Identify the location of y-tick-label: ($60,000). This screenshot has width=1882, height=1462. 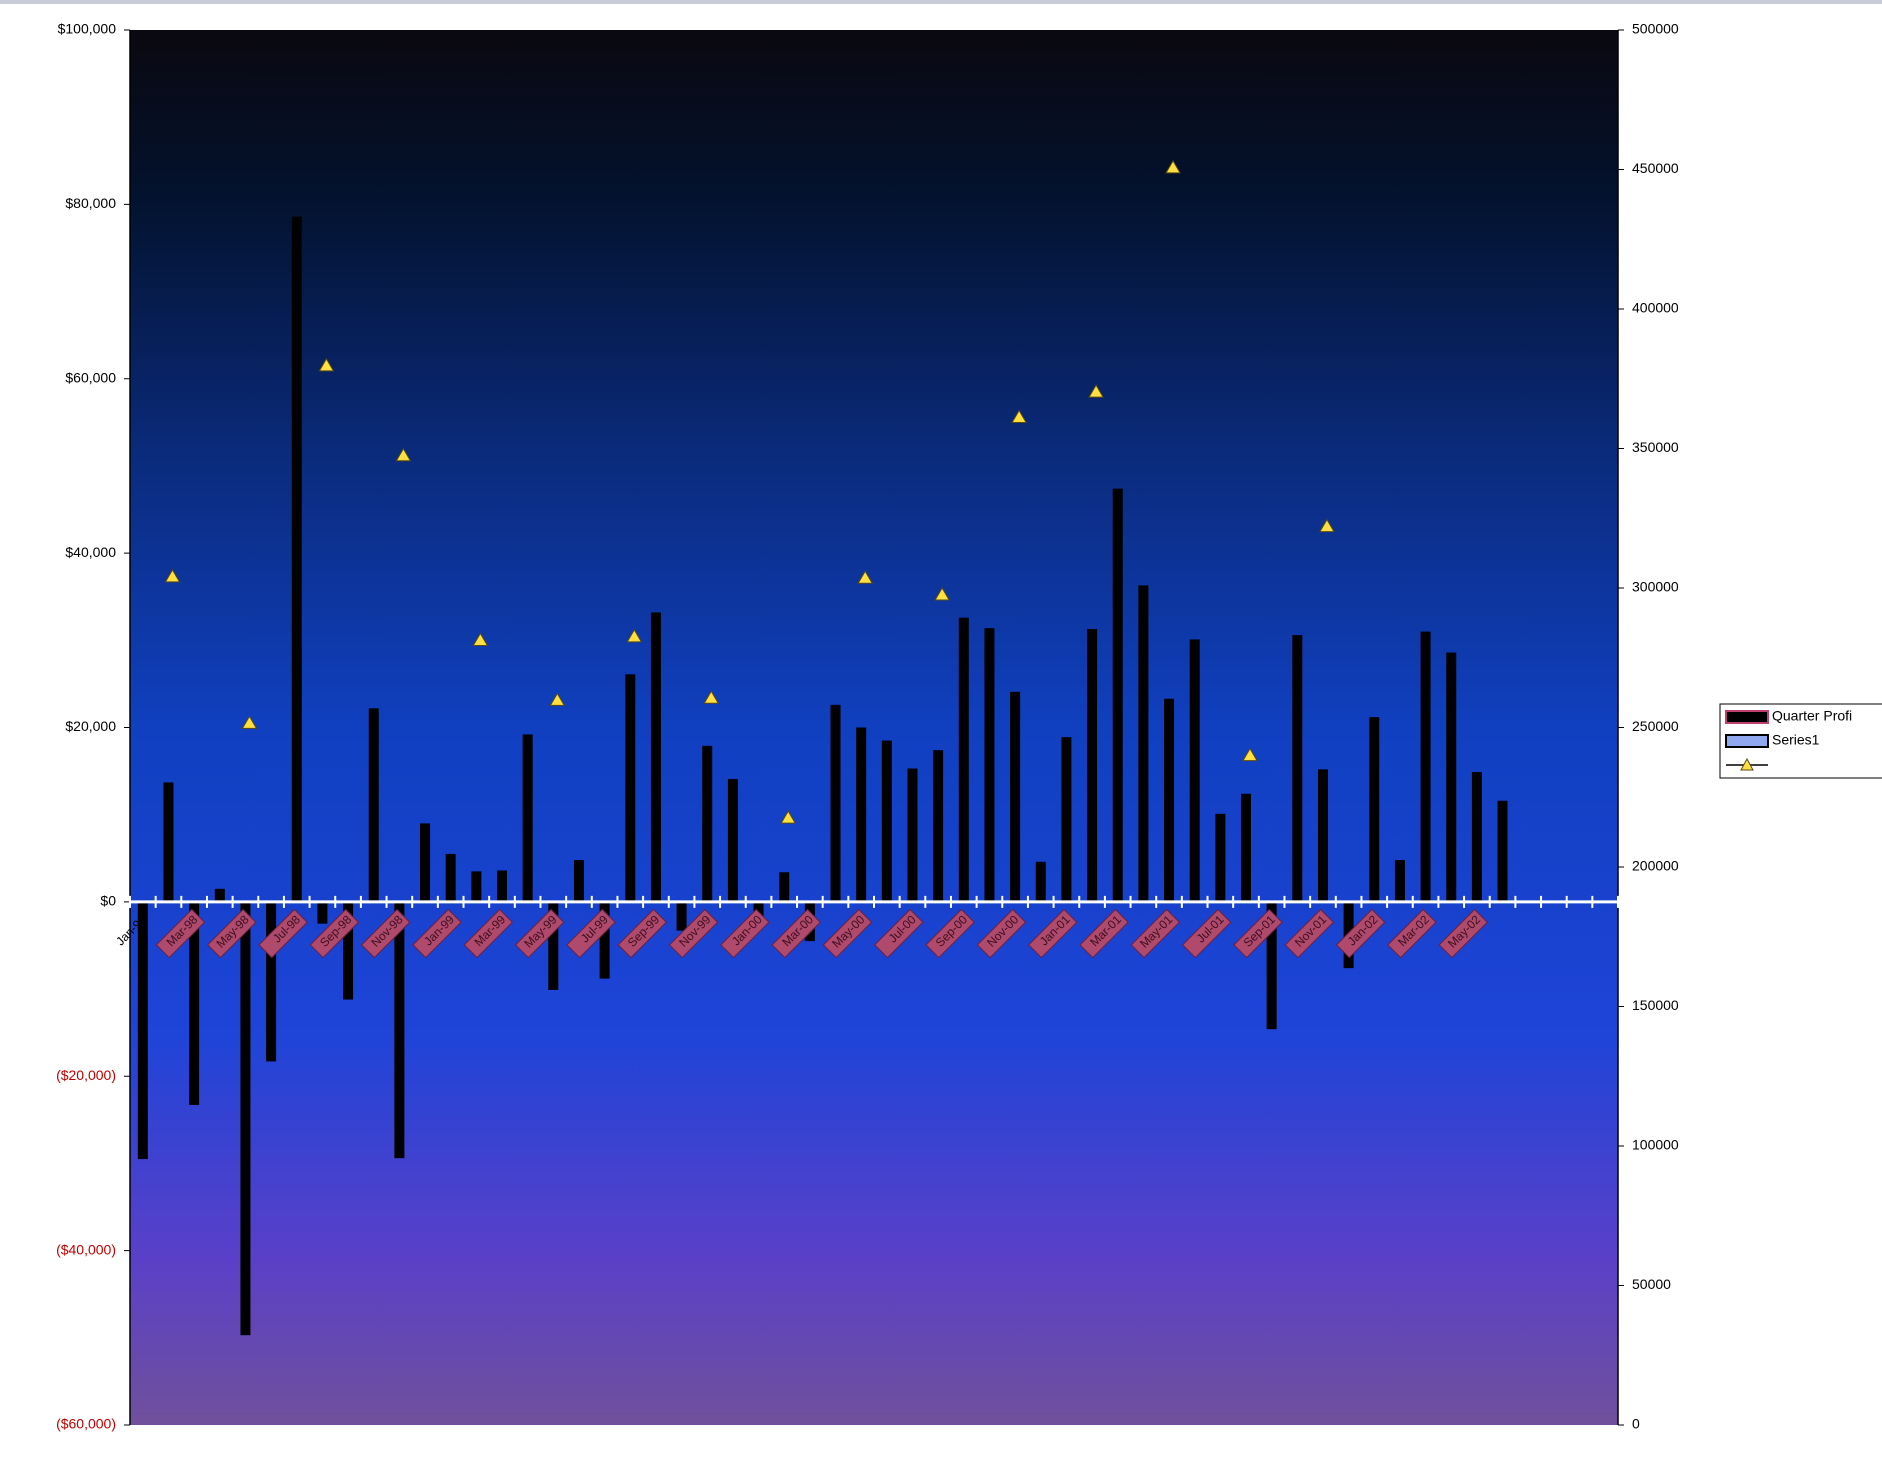
(86, 1424).